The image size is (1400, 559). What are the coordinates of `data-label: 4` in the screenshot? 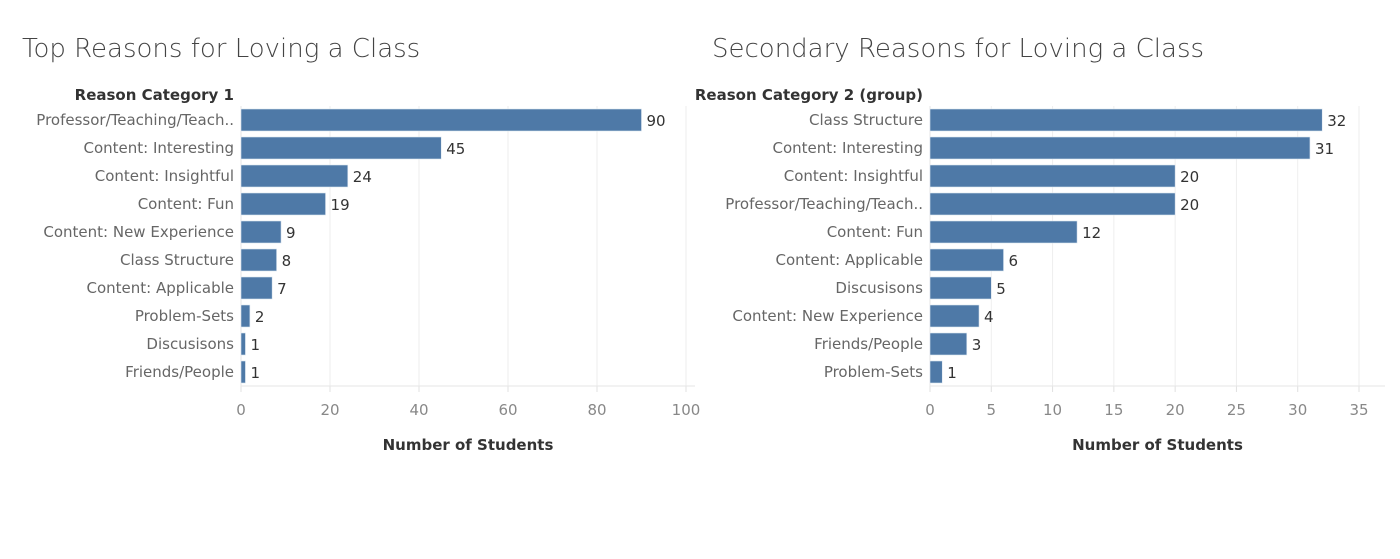 It's located at (989, 317).